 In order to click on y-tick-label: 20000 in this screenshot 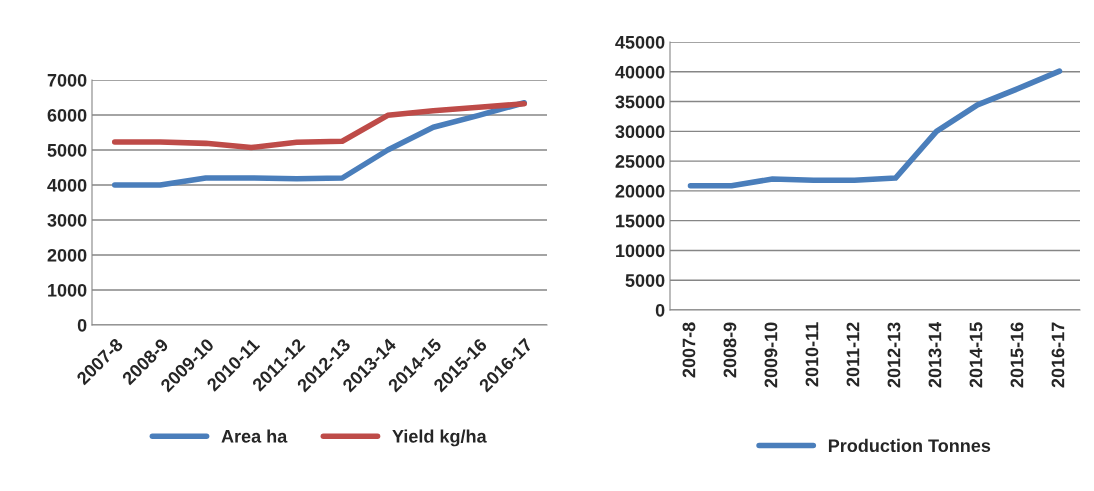, I will do `click(640, 191)`.